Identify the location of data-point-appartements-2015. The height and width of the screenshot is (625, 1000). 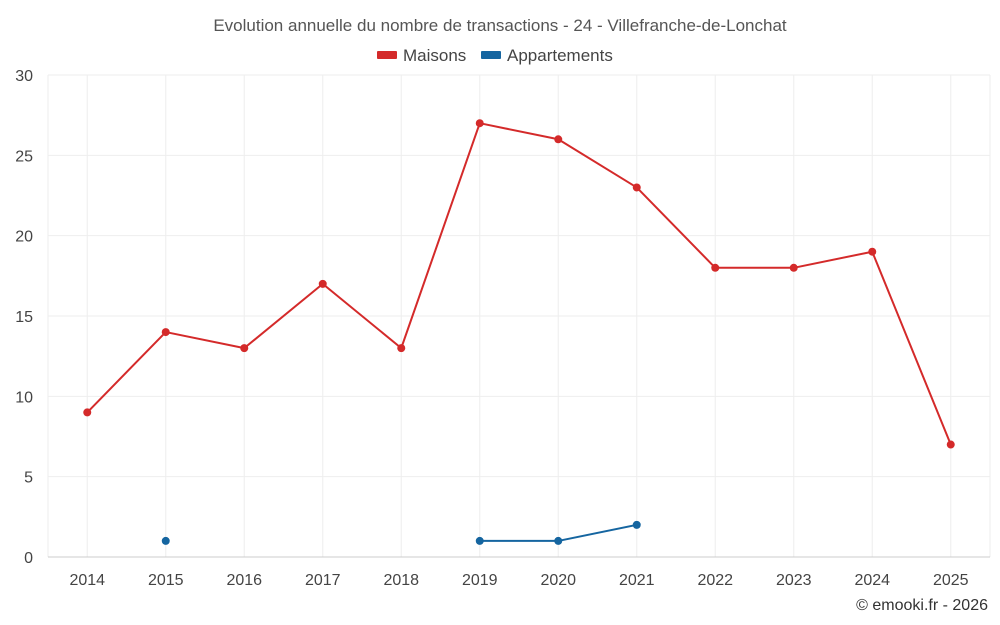
(165, 540).